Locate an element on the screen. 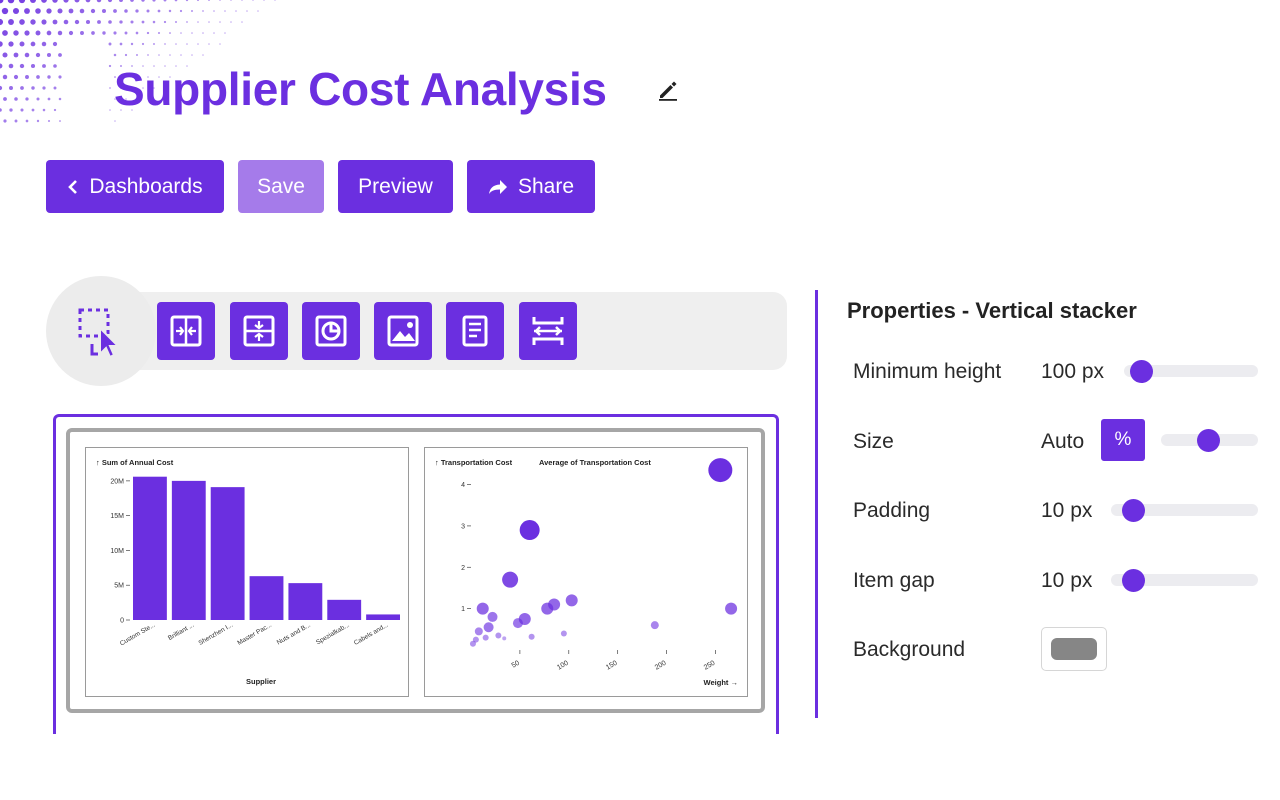  bar is located at coordinates (150, 548).